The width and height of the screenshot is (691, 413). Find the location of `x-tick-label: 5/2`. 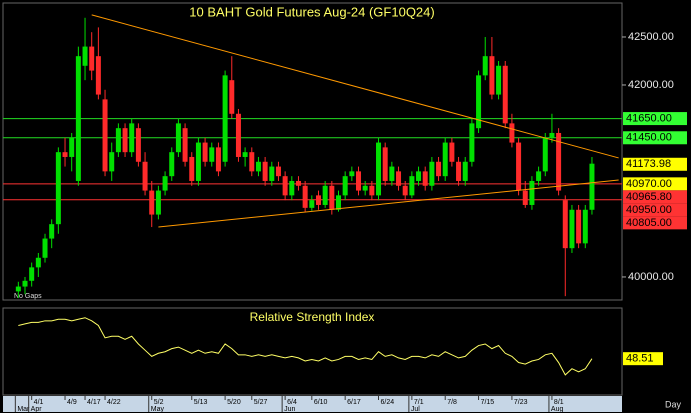

x-tick-label: 5/2 is located at coordinates (159, 402).